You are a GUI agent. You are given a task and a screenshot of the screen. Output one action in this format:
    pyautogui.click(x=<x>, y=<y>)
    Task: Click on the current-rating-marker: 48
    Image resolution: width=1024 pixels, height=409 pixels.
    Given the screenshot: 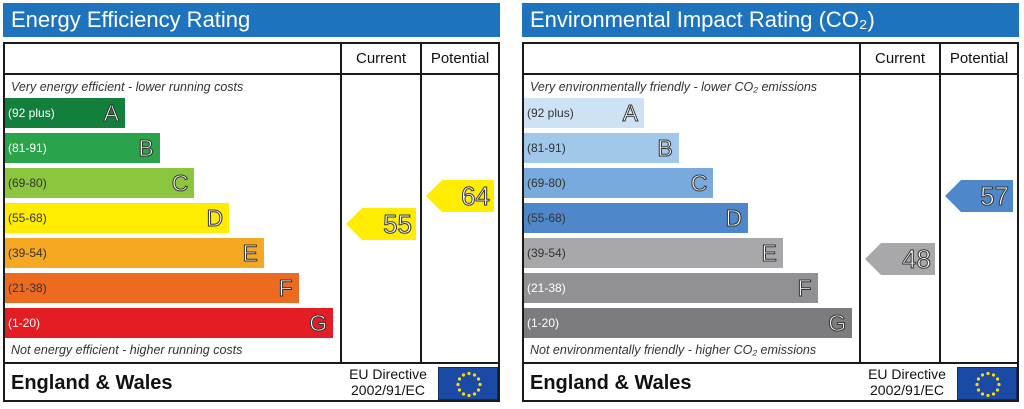 What is the action you would take?
    pyautogui.click(x=900, y=259)
    